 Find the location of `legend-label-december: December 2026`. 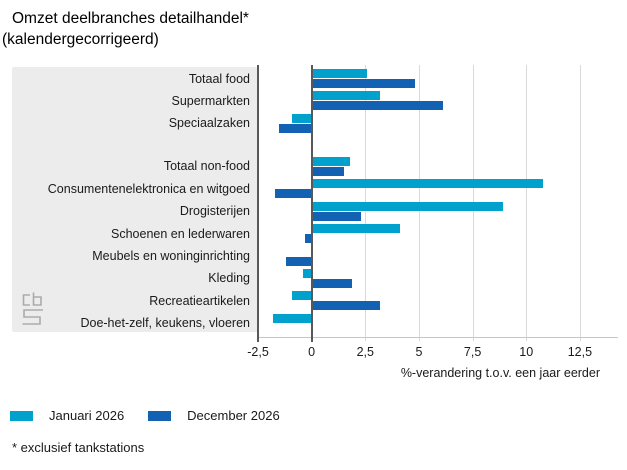

legend-label-december: December 2026 is located at coordinates (233, 415).